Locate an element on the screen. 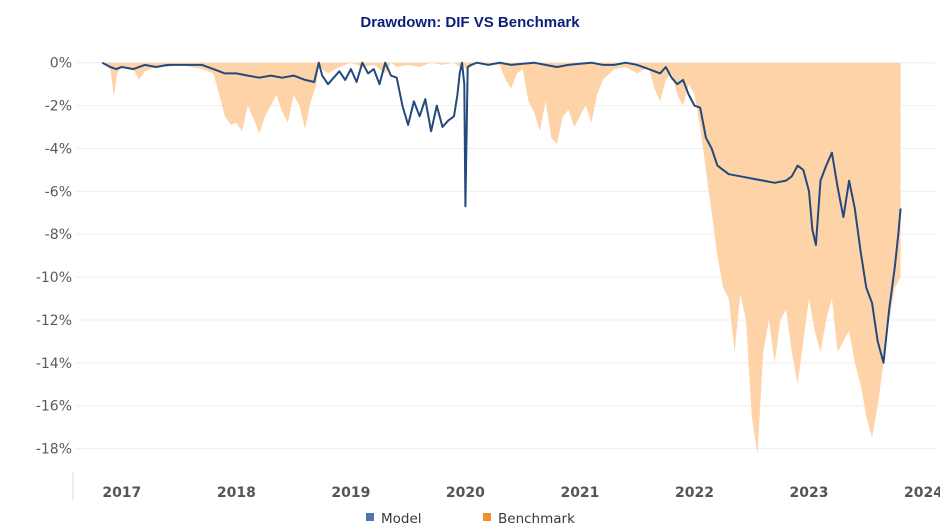 The width and height of the screenshot is (940, 529). y-tick-label: -18% is located at coordinates (54, 450).